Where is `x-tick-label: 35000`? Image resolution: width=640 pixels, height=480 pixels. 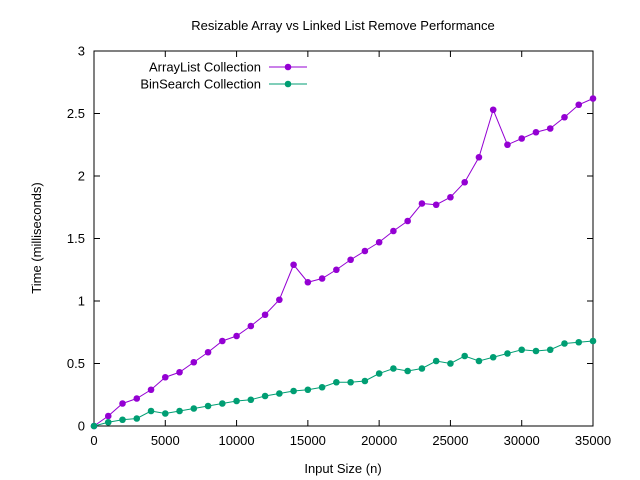
x-tick-label: 35000 is located at coordinates (593, 440).